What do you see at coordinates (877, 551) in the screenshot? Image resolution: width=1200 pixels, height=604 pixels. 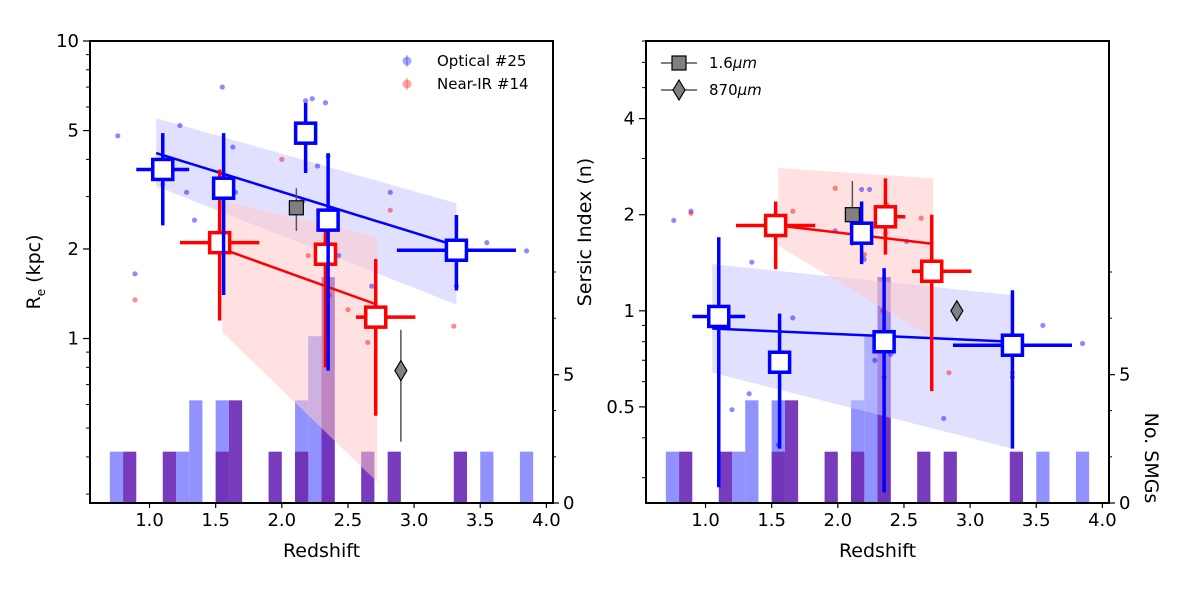 I see `x-axis-label: Redshift` at bounding box center [877, 551].